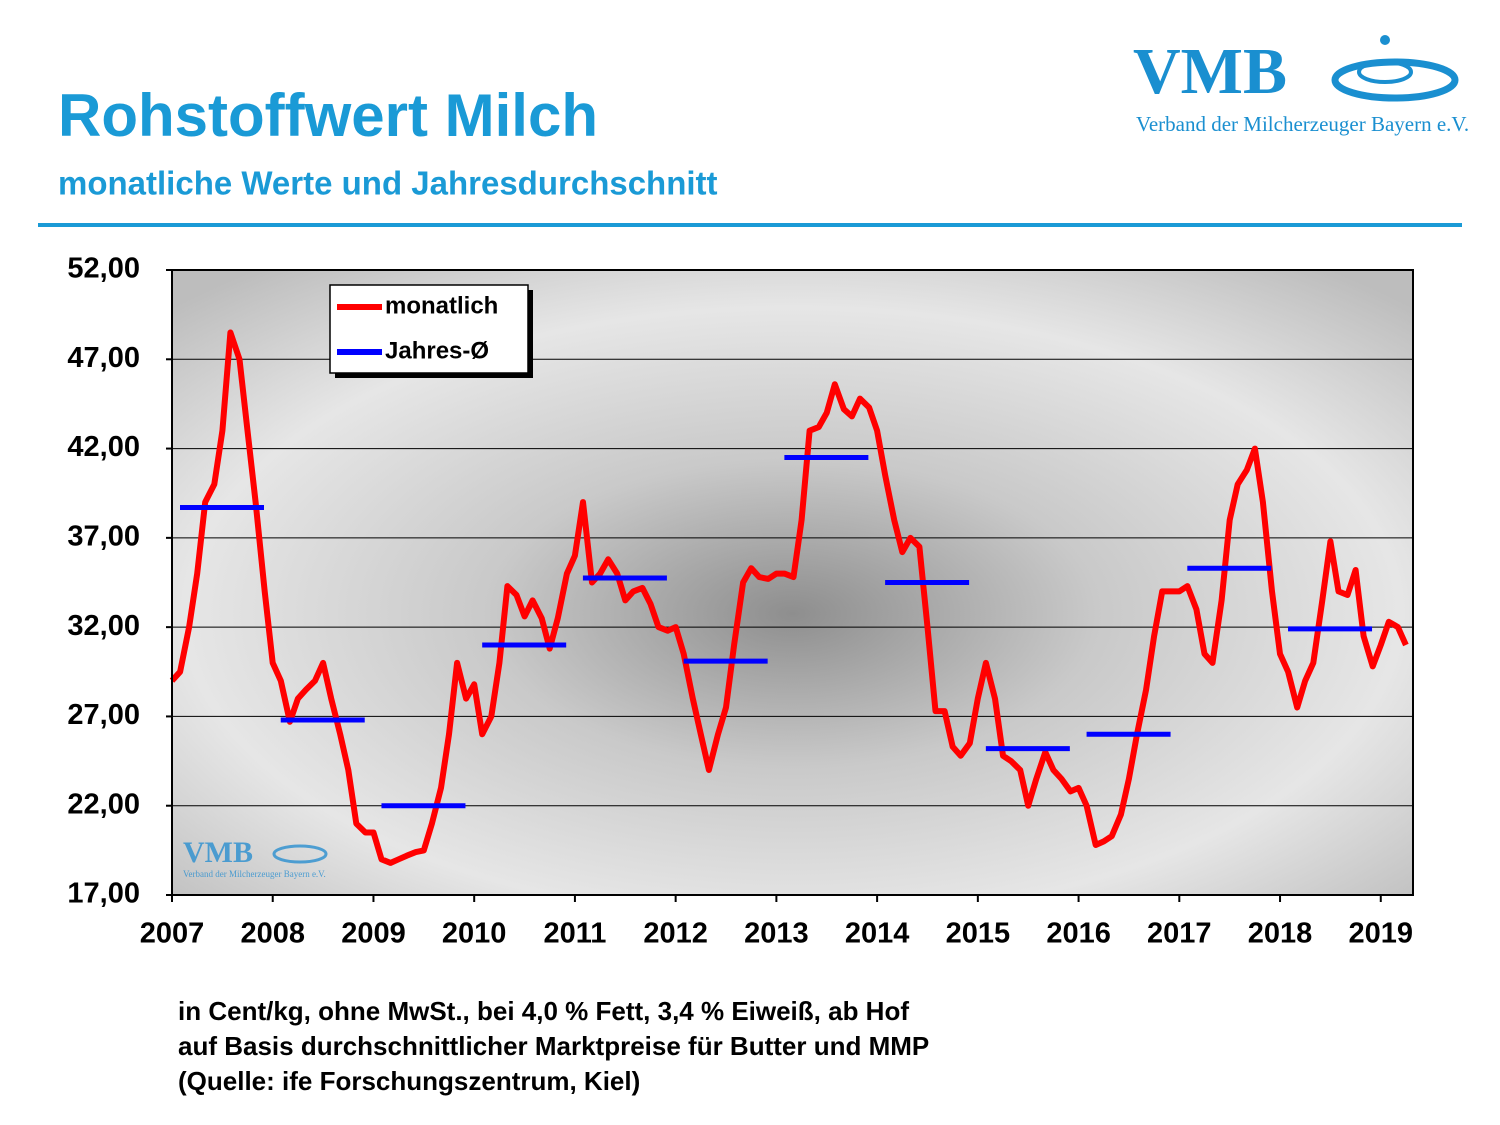  I want to click on y-tick-label: 37,00, so click(103, 537).